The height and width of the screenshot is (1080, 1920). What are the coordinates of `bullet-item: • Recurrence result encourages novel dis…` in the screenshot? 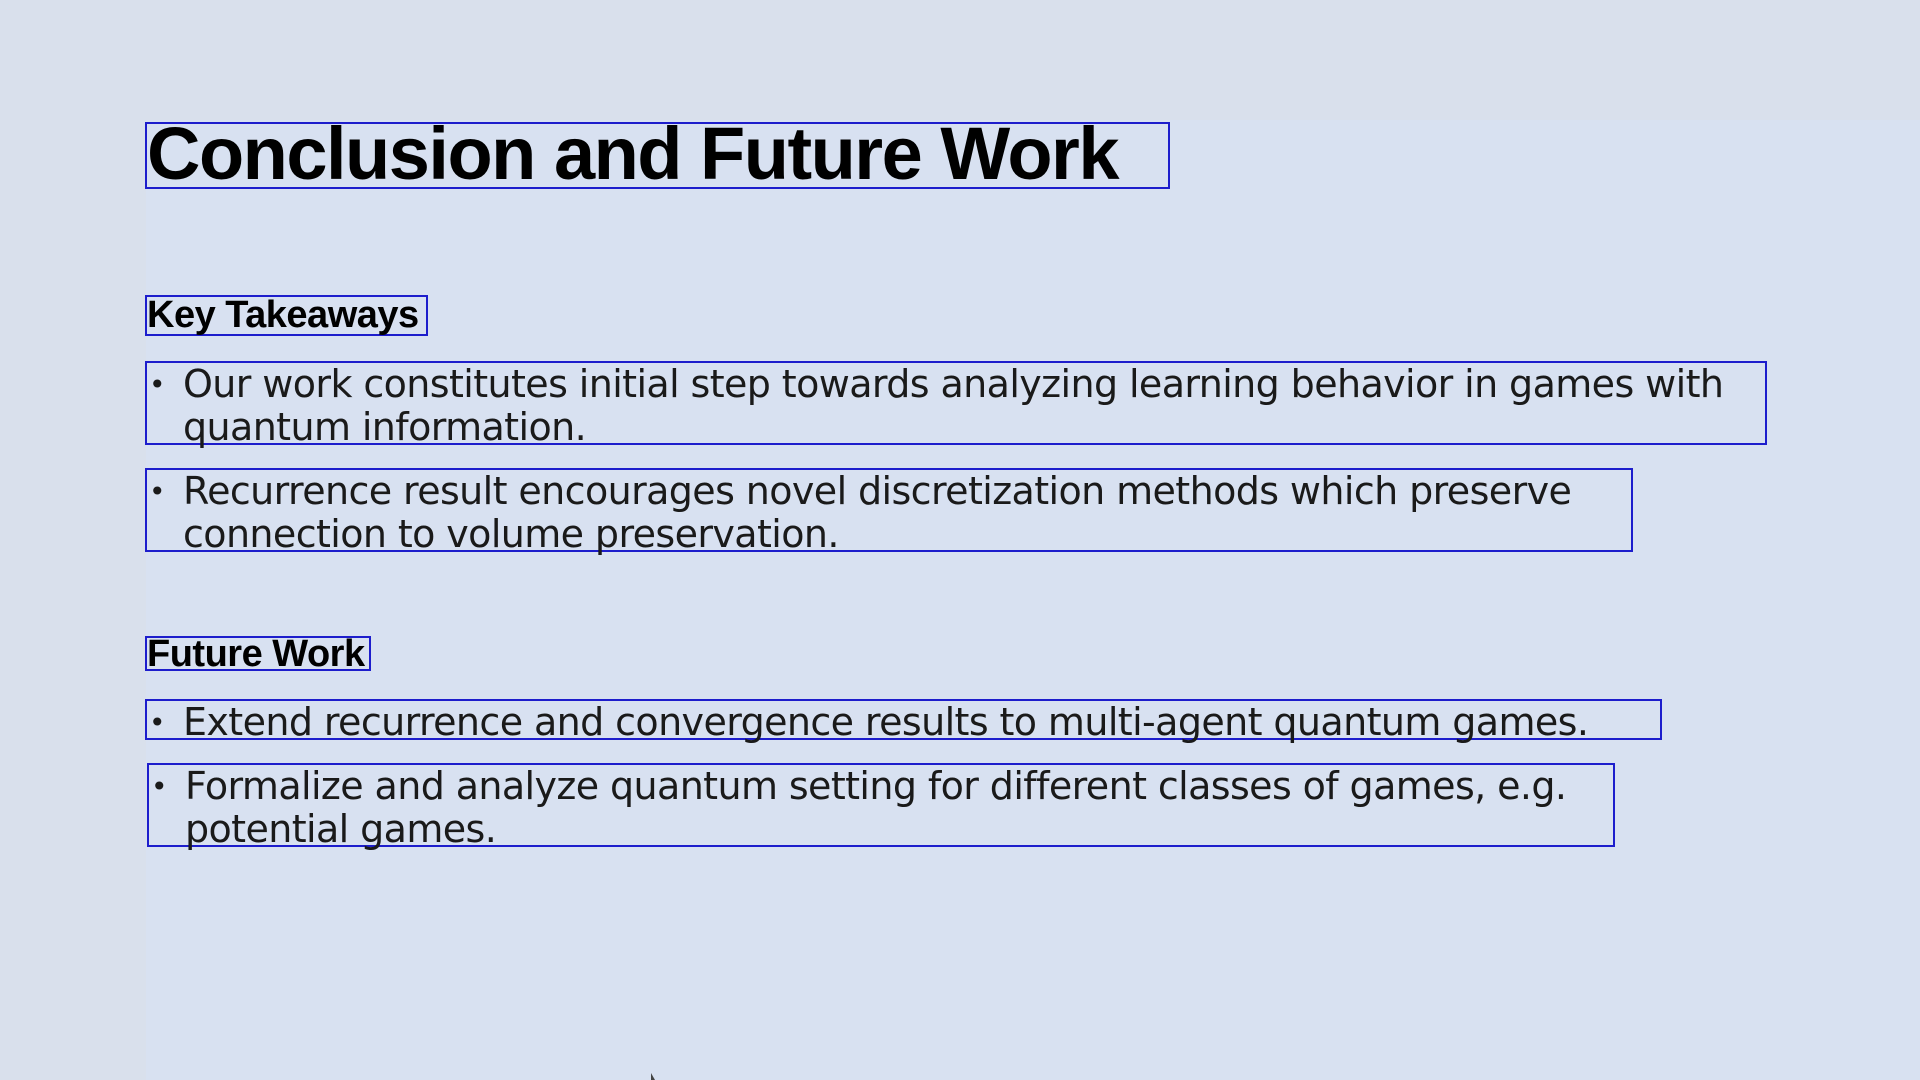 It's located at (889, 512).